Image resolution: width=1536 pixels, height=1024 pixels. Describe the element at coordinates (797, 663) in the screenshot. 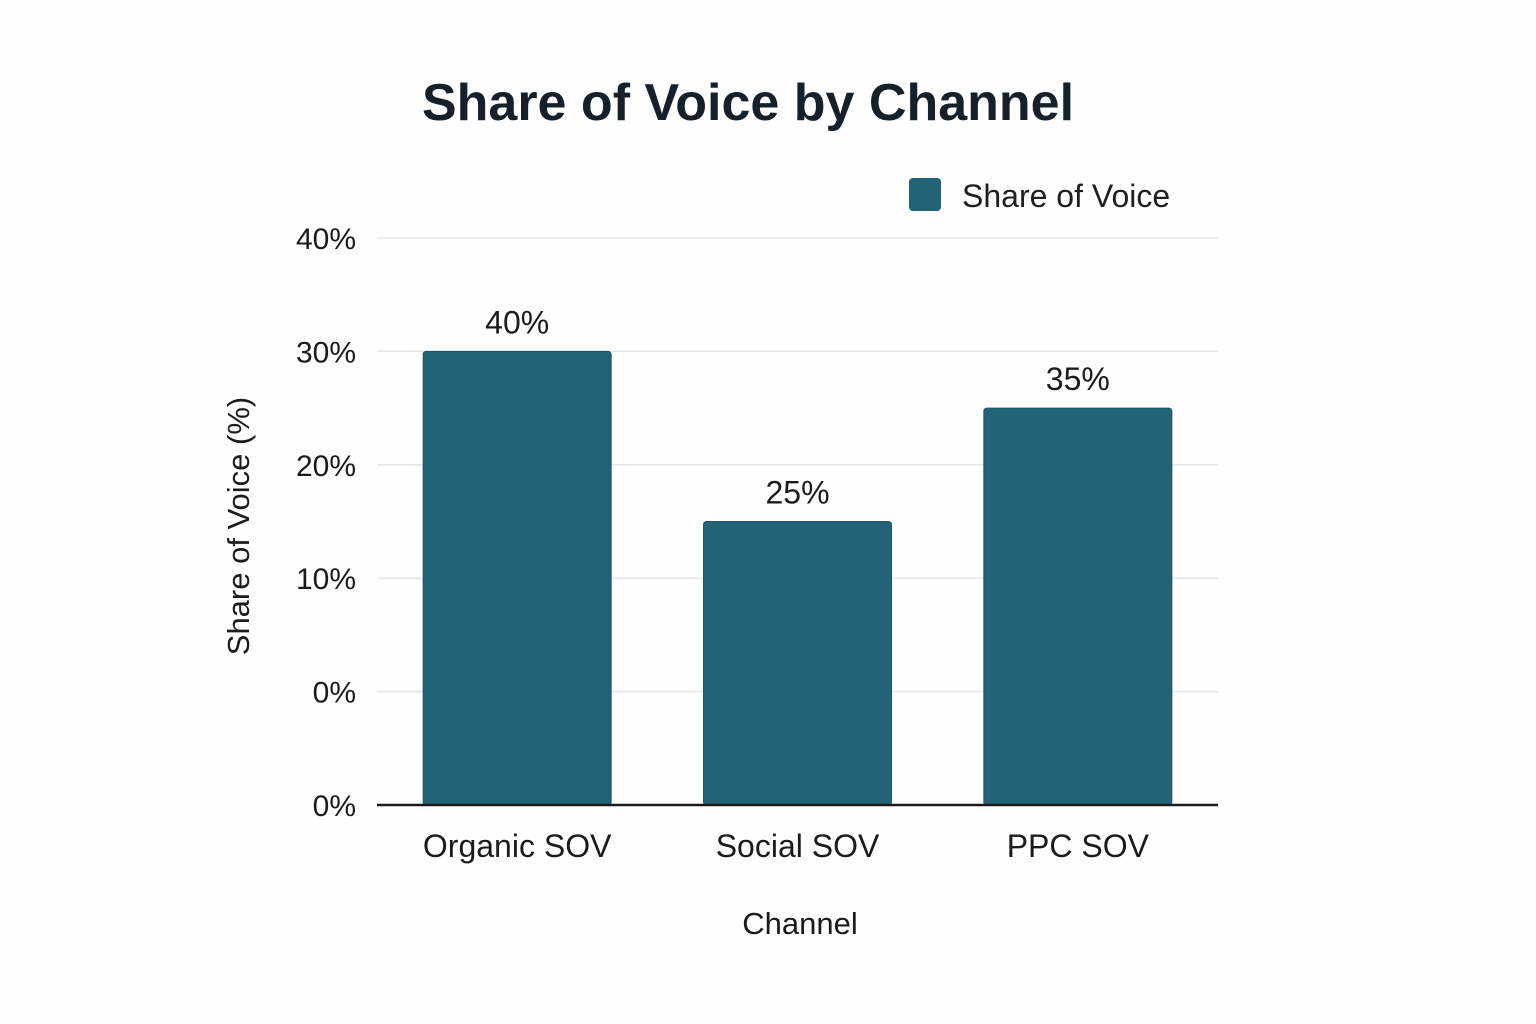

I see `bar-social-sov` at that location.